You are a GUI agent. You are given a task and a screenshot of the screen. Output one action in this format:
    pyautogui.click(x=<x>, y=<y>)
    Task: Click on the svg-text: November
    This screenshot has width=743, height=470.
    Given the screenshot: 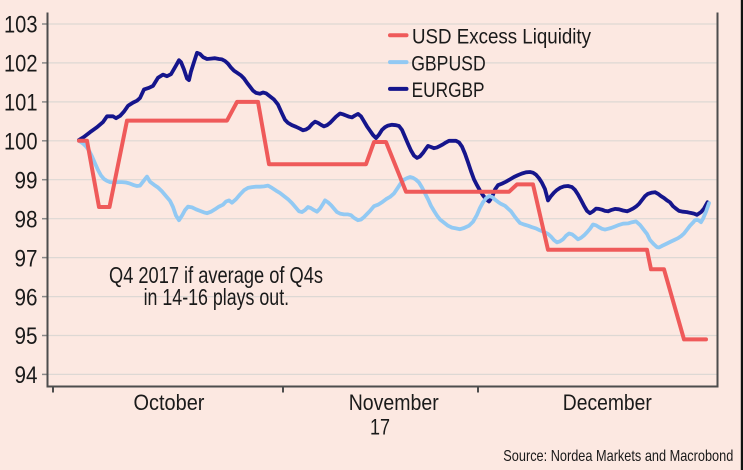 What is the action you would take?
    pyautogui.click(x=394, y=402)
    